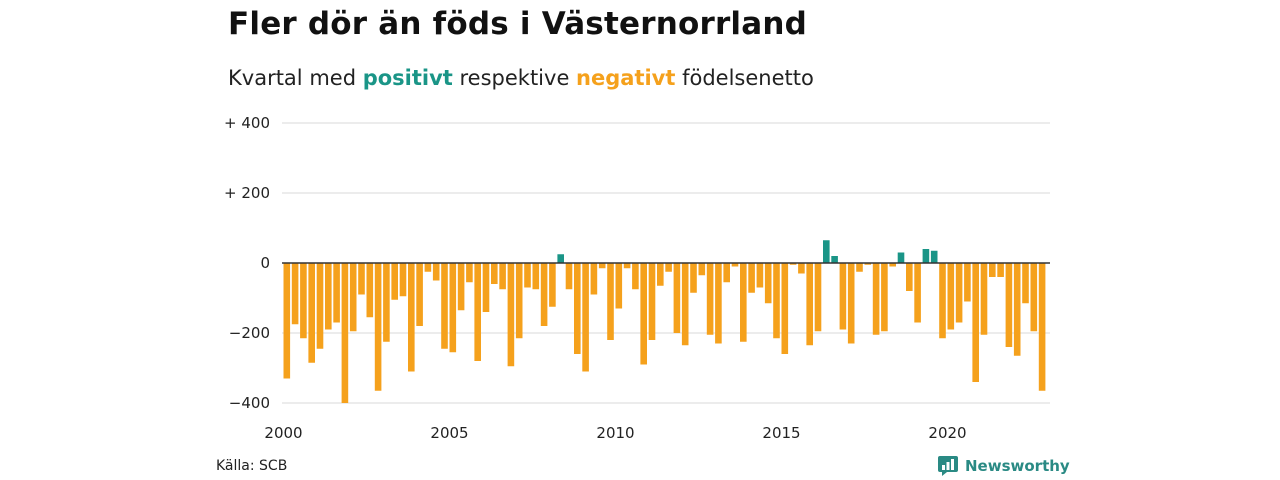 Image resolution: width=1280 pixels, height=480 pixels. Describe the element at coordinates (947, 433) in the screenshot. I see `x-tick-label: 2020` at that location.